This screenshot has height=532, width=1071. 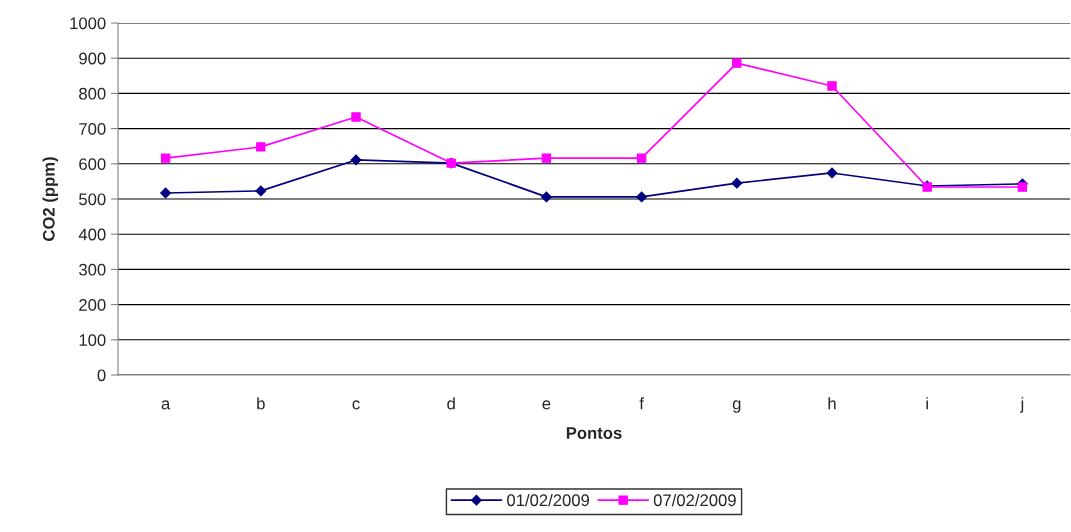 I want to click on y-tick-label: 1000, so click(x=88, y=23).